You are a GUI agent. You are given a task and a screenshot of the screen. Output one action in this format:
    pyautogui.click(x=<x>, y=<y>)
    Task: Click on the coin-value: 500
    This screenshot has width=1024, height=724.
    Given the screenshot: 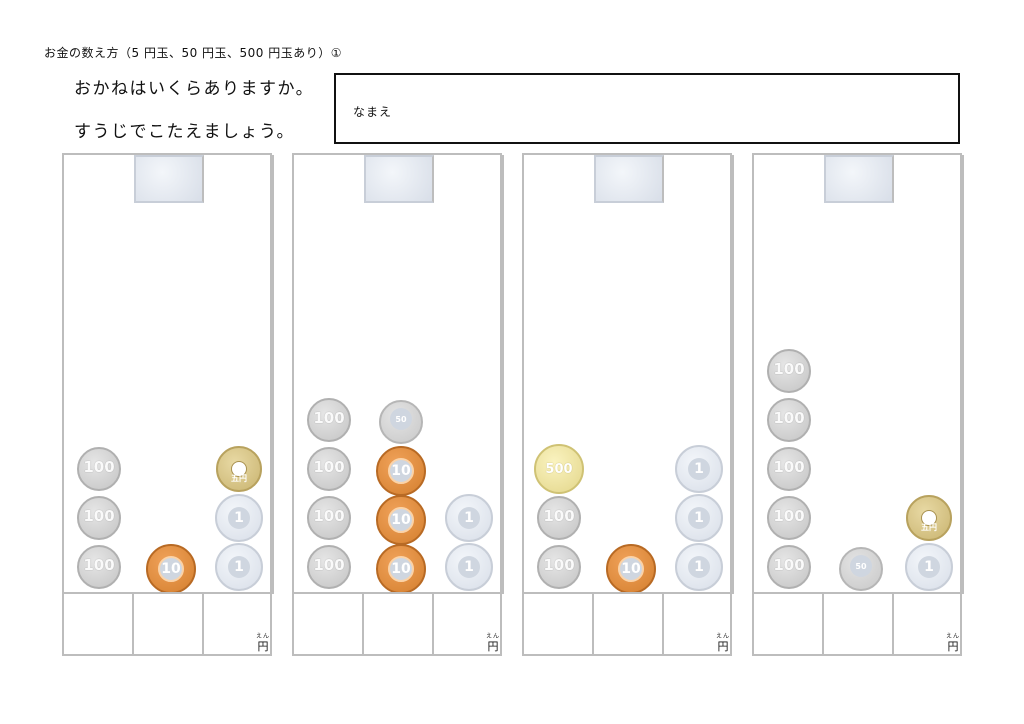 What is the action you would take?
    pyautogui.click(x=559, y=469)
    